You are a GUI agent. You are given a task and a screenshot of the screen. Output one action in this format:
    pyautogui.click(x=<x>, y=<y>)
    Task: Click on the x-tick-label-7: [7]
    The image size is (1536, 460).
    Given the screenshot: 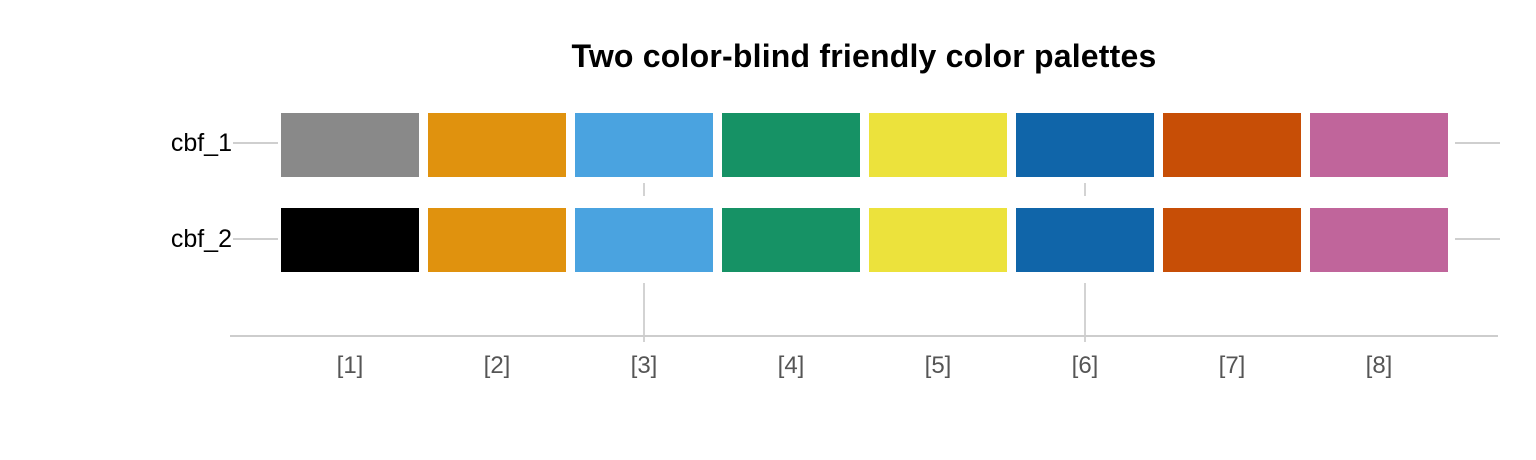 What is the action you would take?
    pyautogui.click(x=1232, y=365)
    